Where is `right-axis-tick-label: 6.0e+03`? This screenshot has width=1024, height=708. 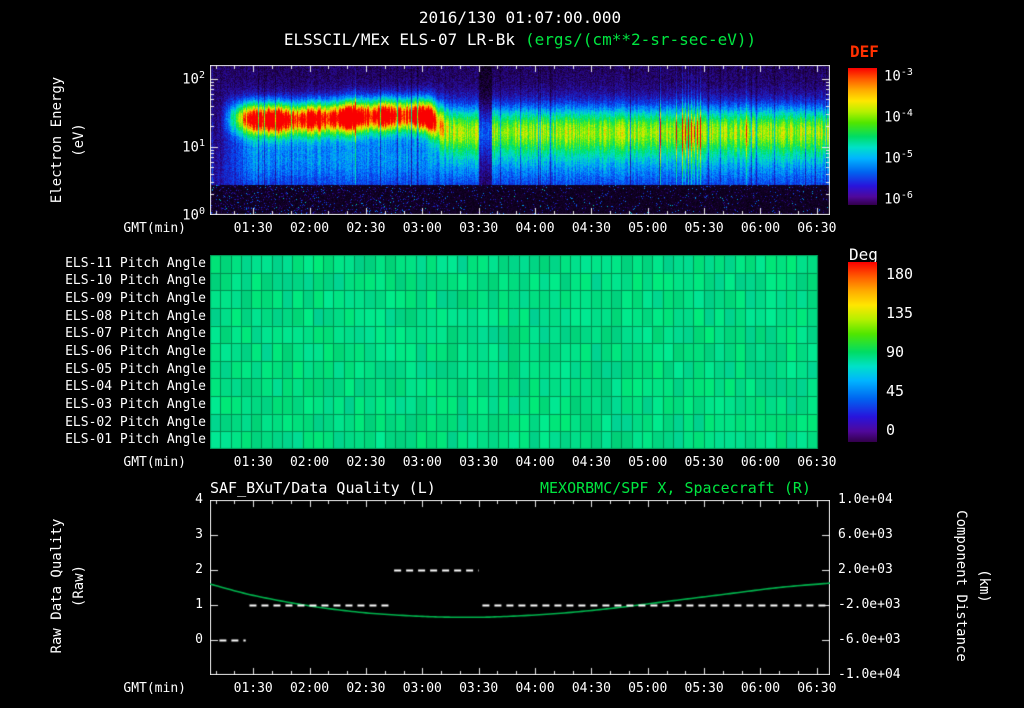
right-axis-tick-label: 6.0e+03 is located at coordinates (865, 534).